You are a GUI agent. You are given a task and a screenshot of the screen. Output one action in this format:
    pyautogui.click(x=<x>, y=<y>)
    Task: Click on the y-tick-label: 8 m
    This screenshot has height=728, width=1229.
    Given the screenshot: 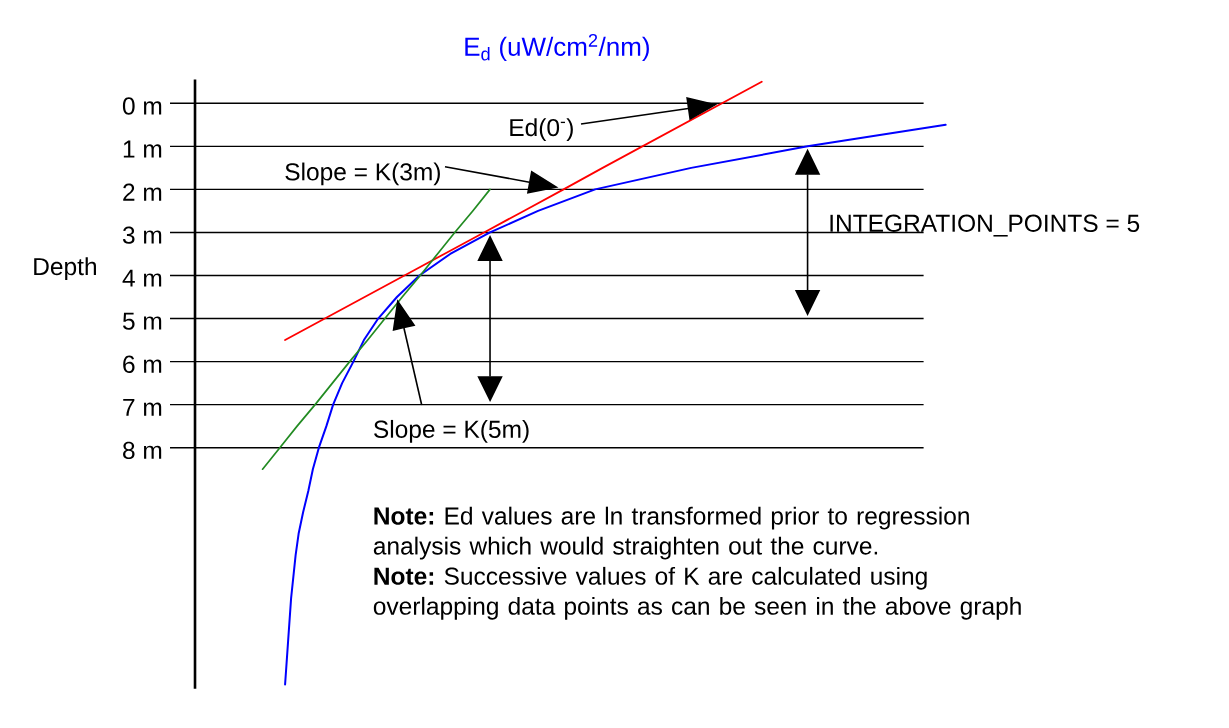 What is the action you would take?
    pyautogui.click(x=142, y=450)
    